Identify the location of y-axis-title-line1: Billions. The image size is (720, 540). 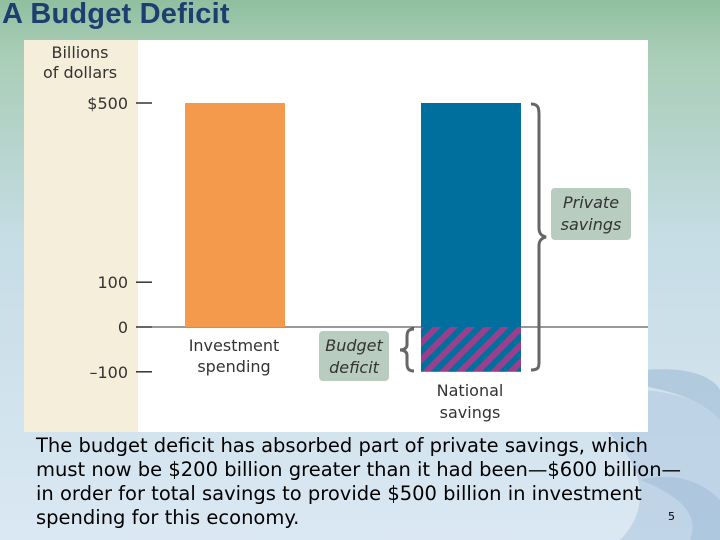
(79, 52).